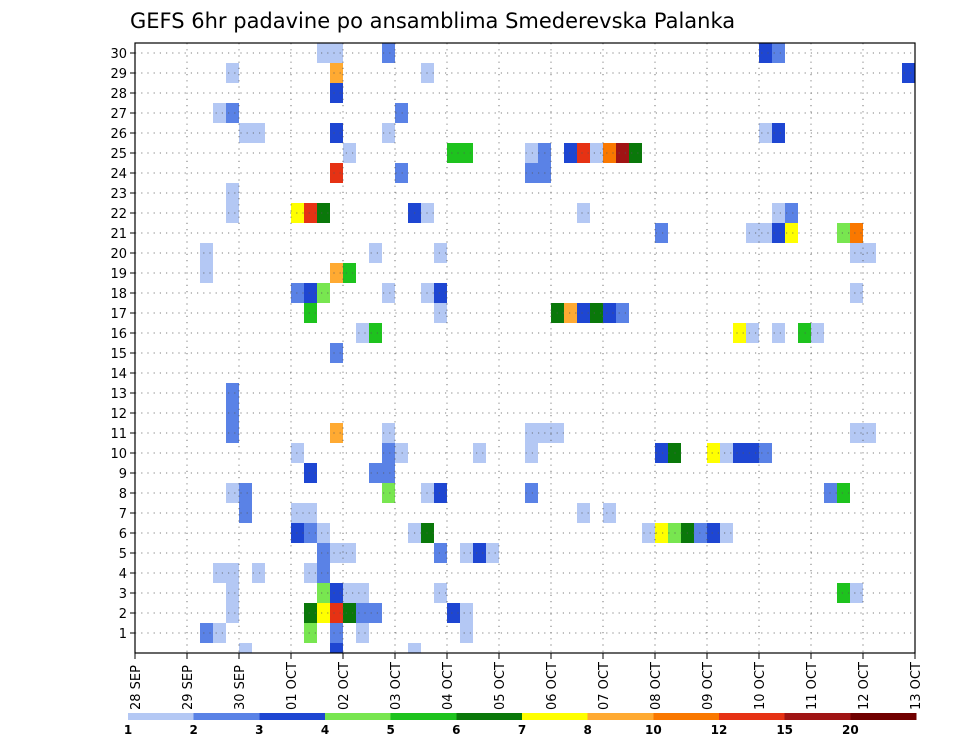 This screenshot has height=742, width=960. Describe the element at coordinates (784, 730) in the screenshot. I see `colorbar-label: 15` at that location.